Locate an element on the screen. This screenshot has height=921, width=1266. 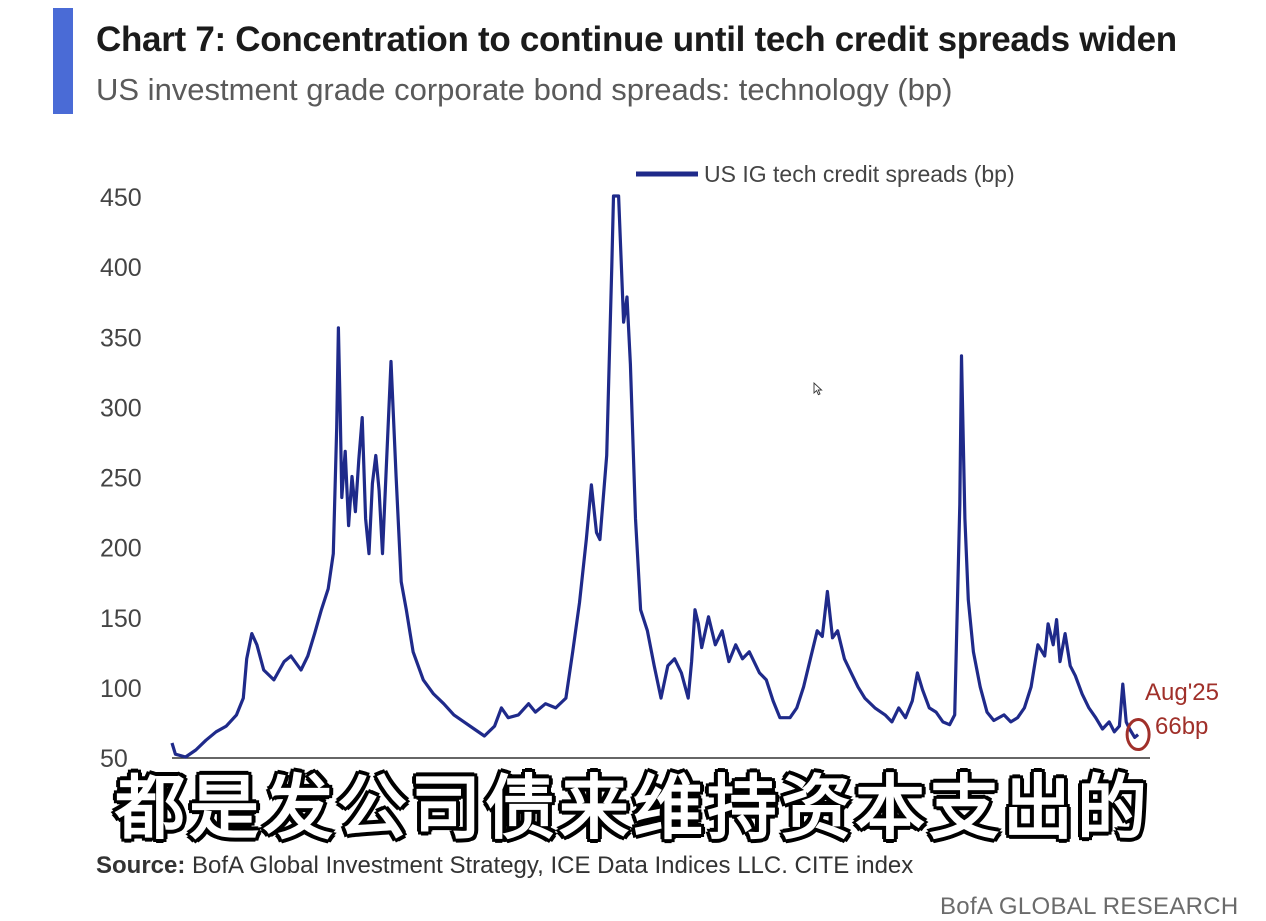
y-tick-label: 400 is located at coordinates (121, 268).